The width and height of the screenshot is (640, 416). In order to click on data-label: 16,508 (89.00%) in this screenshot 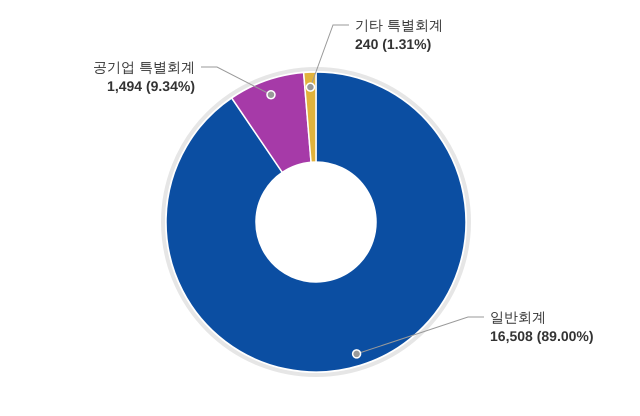, I will do `click(542, 336)`.